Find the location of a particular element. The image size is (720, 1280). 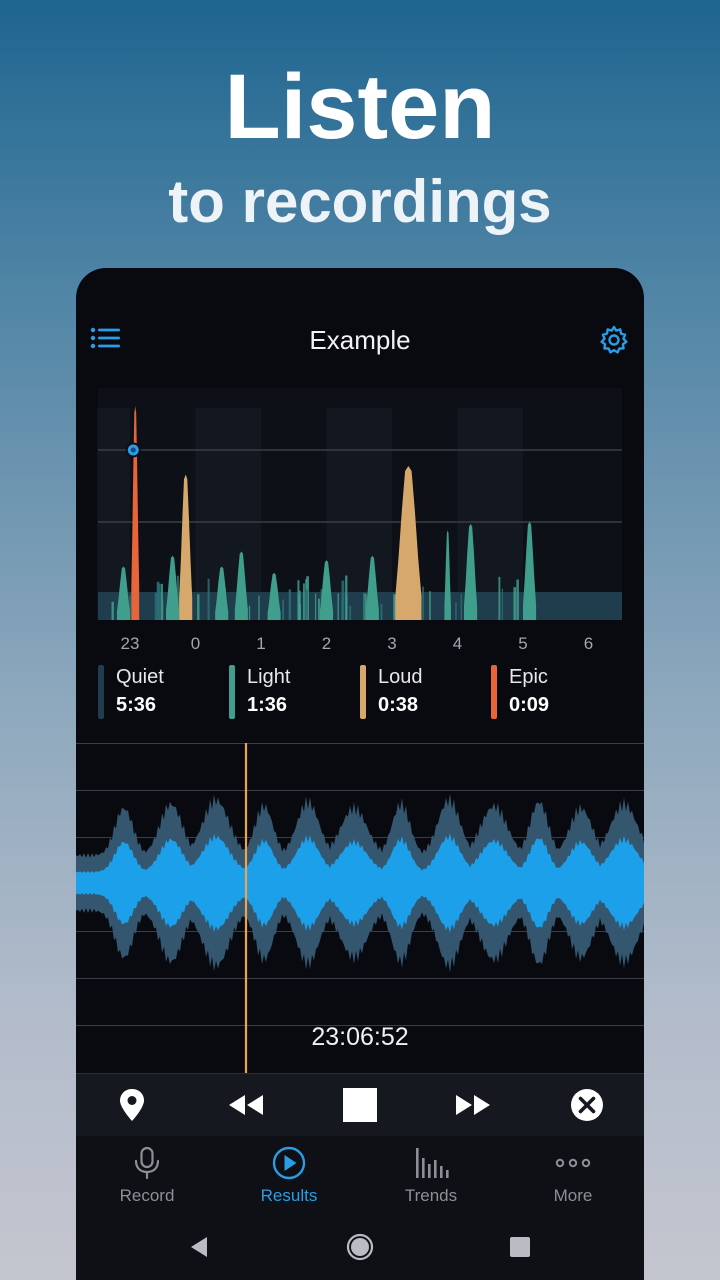

legend-value: 5:36 is located at coordinates (136, 705).